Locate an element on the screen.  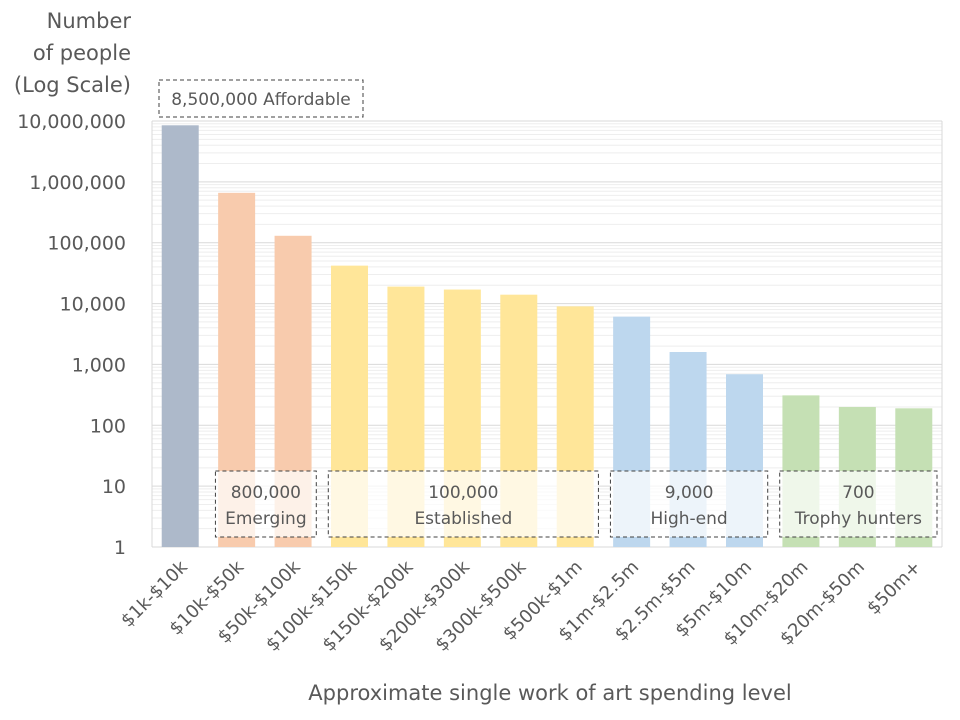
annotation-name: Trophy hunters is located at coordinates (858, 519).